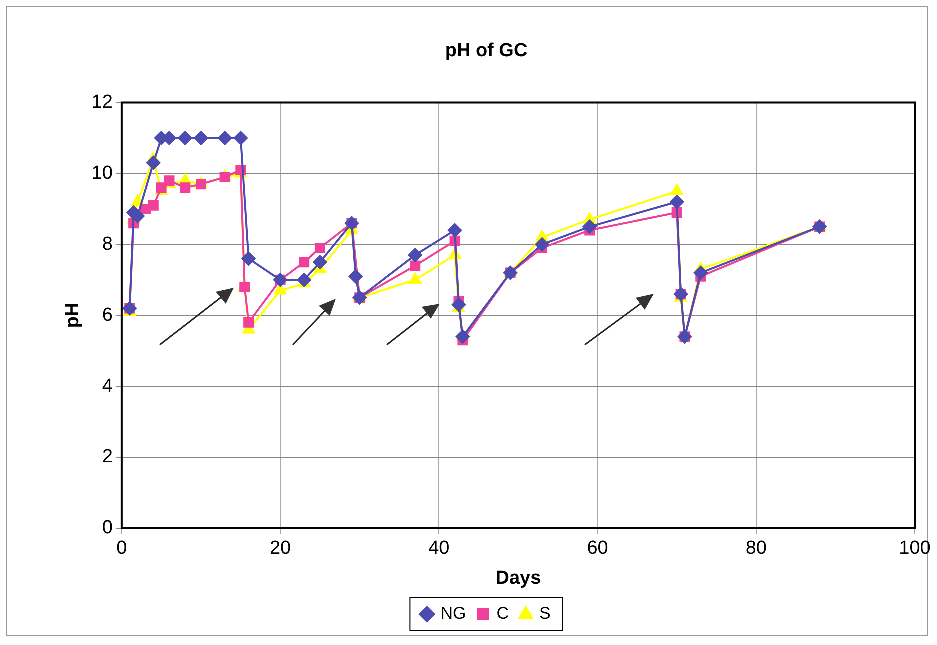  Describe the element at coordinates (486, 51) in the screenshot. I see `chart-title: pH of GC` at that location.